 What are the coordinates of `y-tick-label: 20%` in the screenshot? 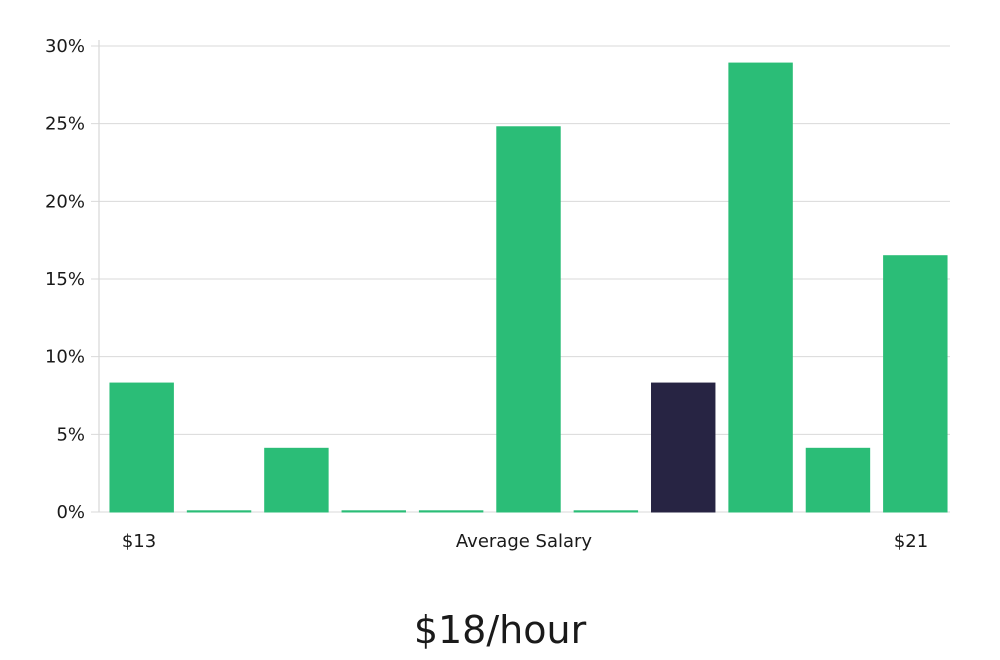 It's located at (65, 201).